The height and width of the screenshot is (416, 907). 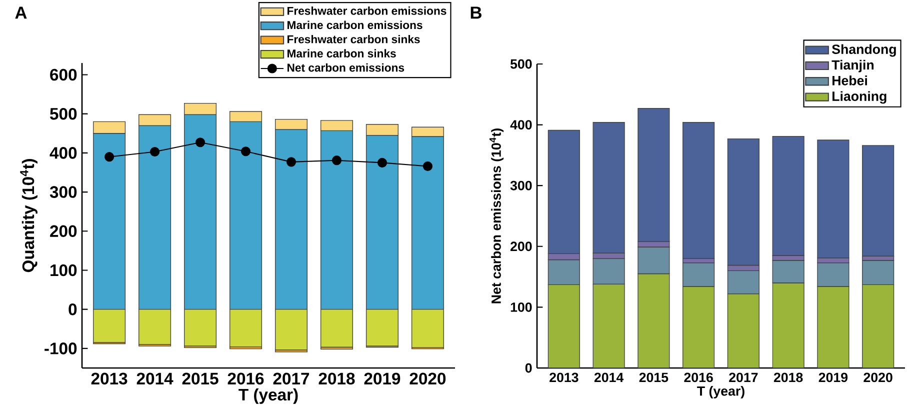 I want to click on legend-label: Tianjin, so click(x=853, y=66).